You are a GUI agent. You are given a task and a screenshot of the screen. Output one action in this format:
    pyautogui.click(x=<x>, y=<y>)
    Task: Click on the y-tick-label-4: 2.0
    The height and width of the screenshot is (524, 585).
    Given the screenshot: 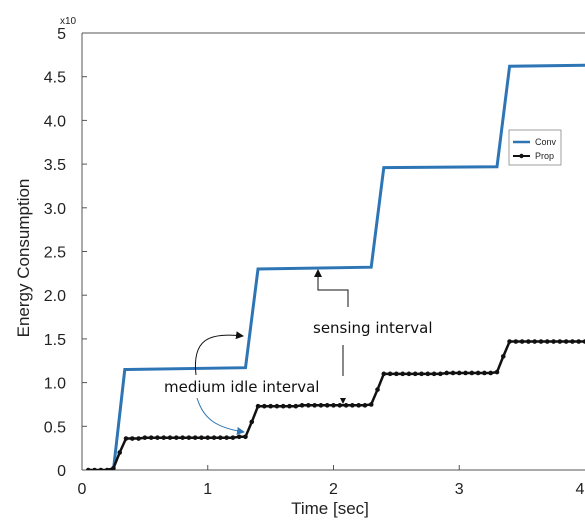 What is the action you would take?
    pyautogui.click(x=55, y=296)
    